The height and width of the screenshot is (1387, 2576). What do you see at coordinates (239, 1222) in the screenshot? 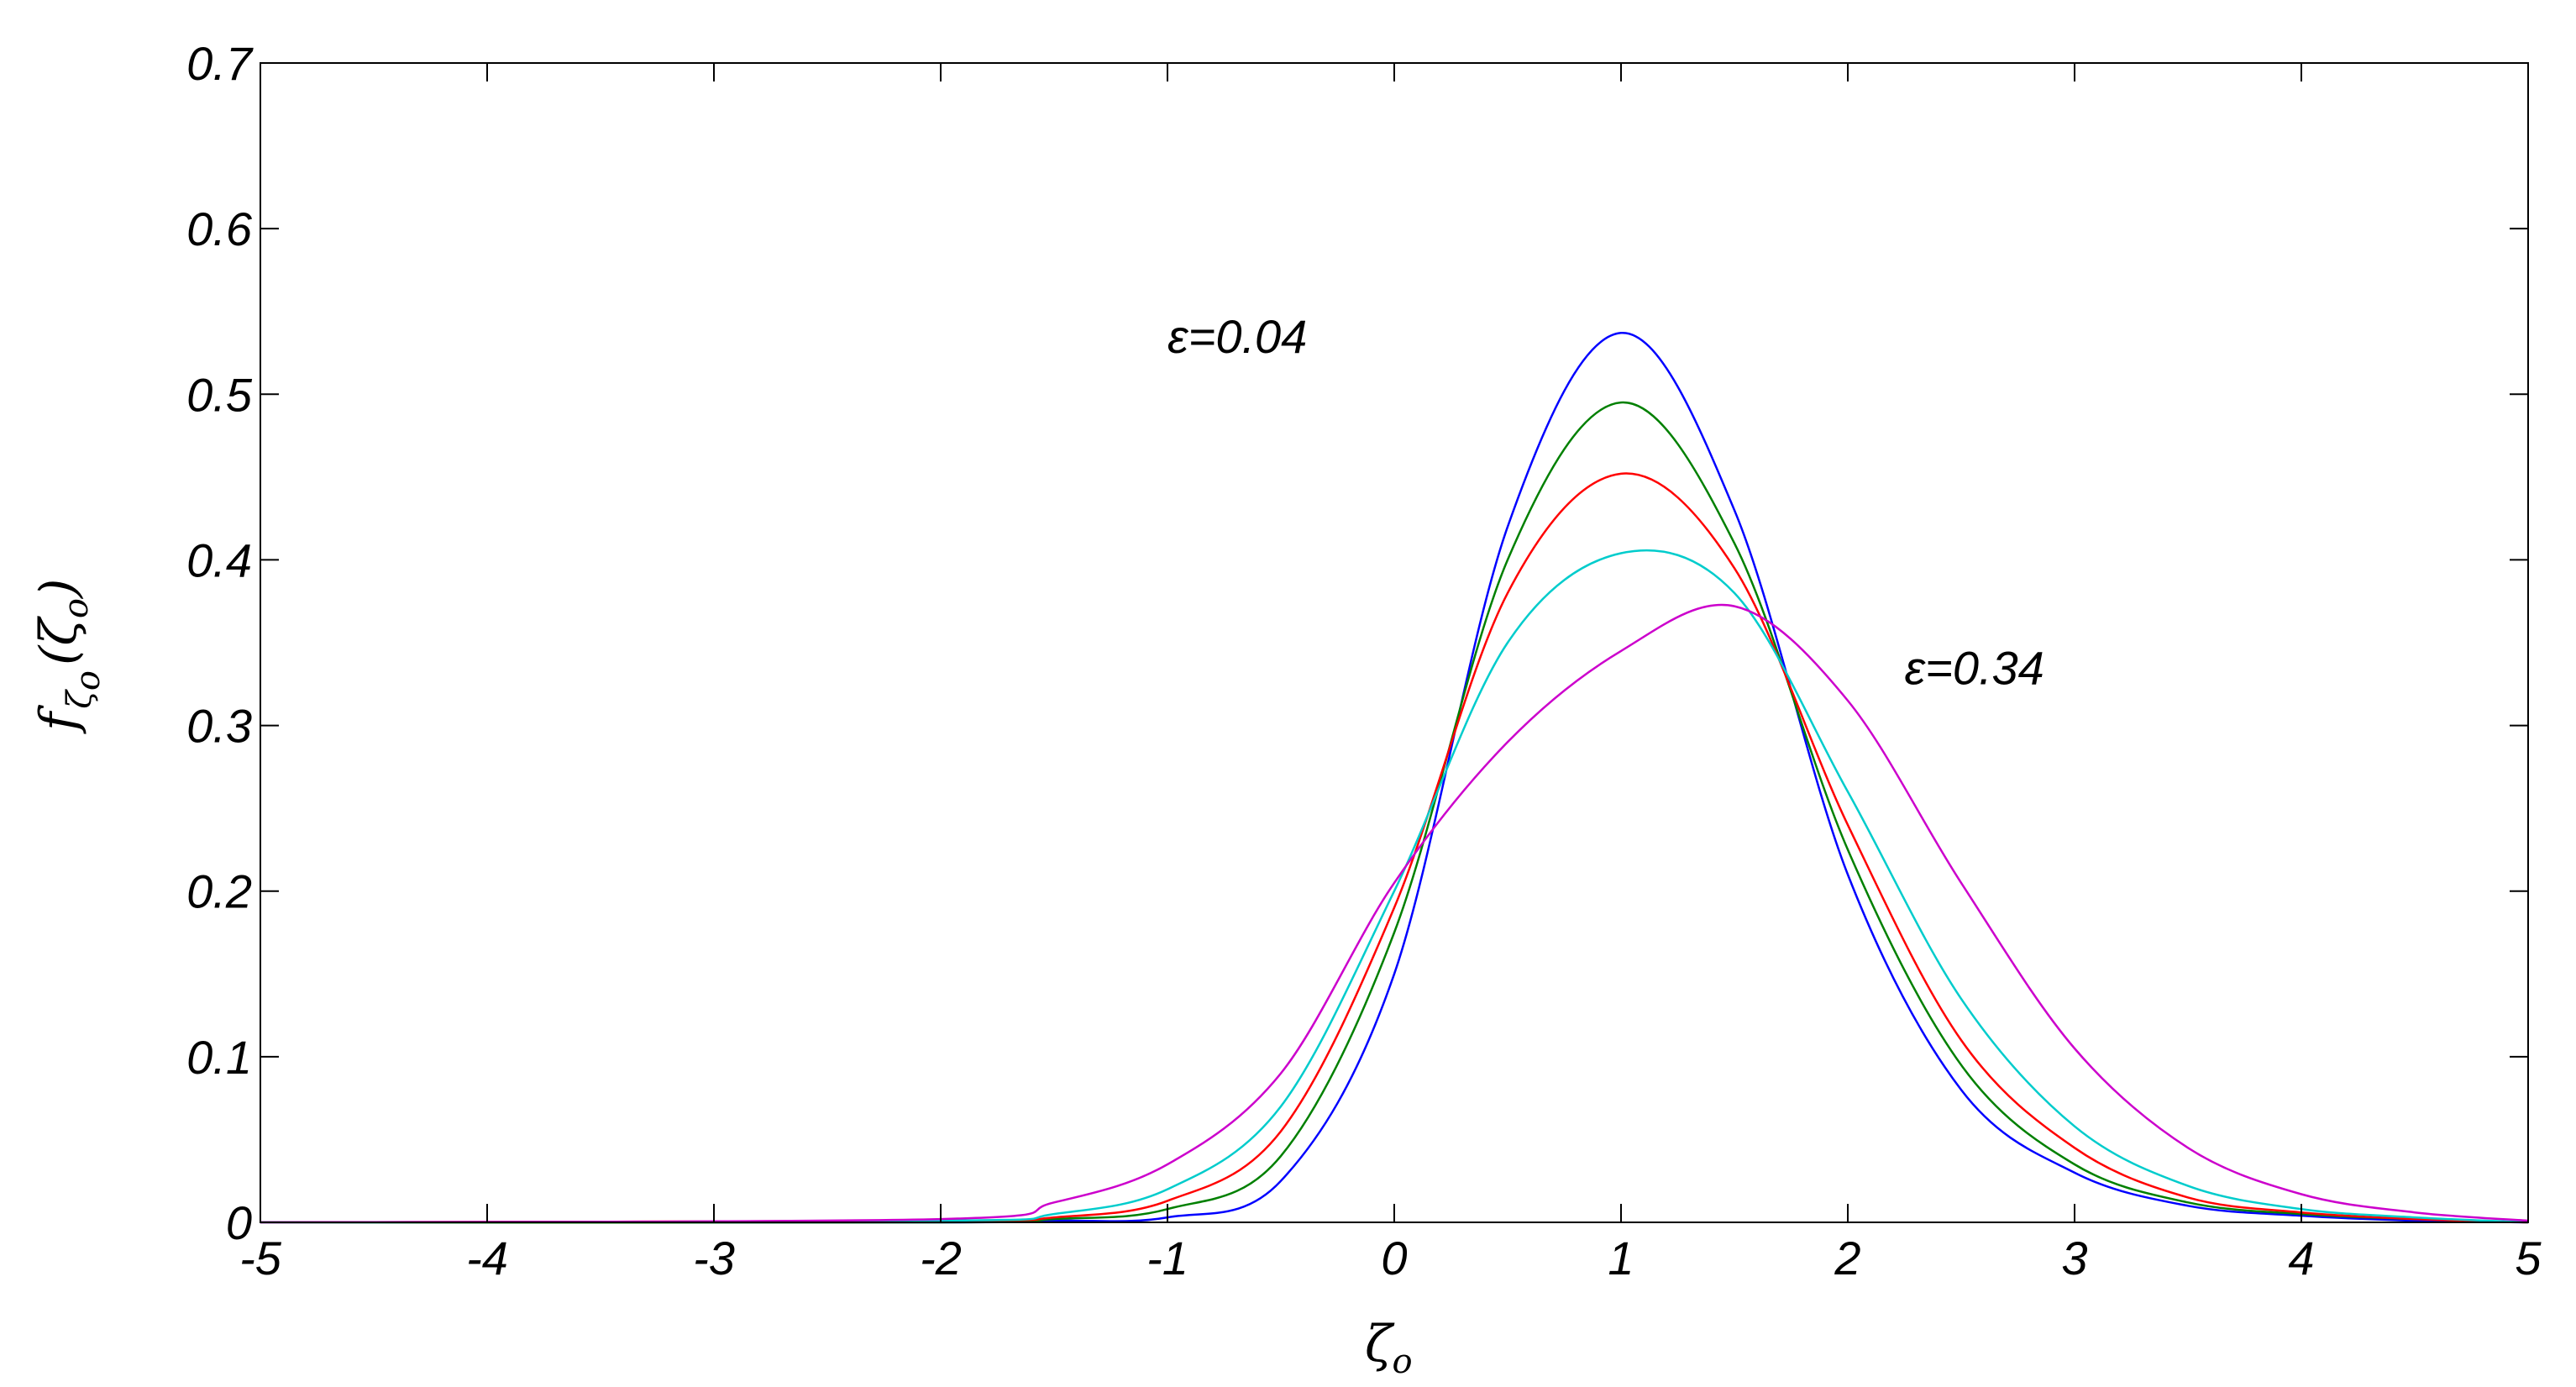
I see `y-tick-label: 0` at bounding box center [239, 1222].